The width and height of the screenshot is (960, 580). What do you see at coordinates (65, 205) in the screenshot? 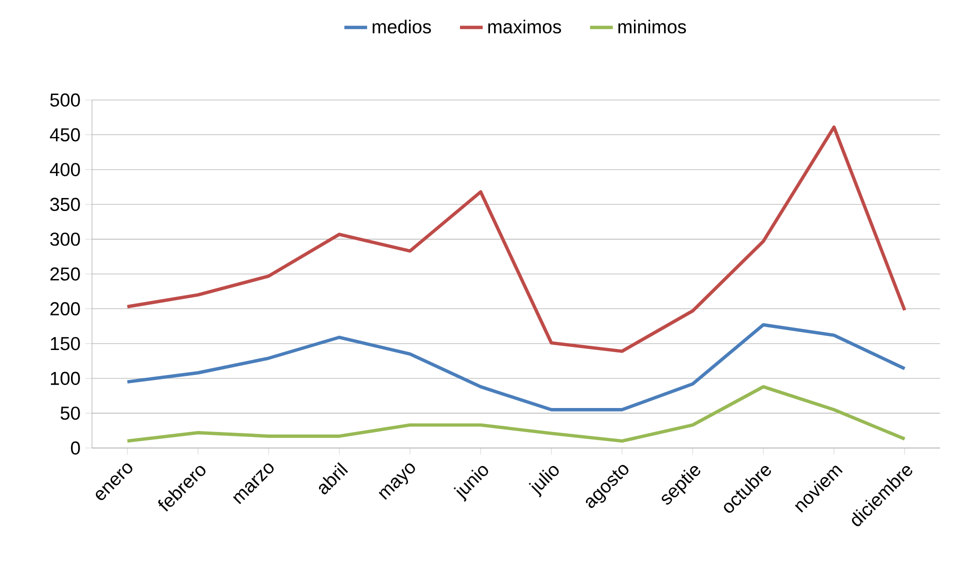
I see `y-tick-label: 350` at bounding box center [65, 205].